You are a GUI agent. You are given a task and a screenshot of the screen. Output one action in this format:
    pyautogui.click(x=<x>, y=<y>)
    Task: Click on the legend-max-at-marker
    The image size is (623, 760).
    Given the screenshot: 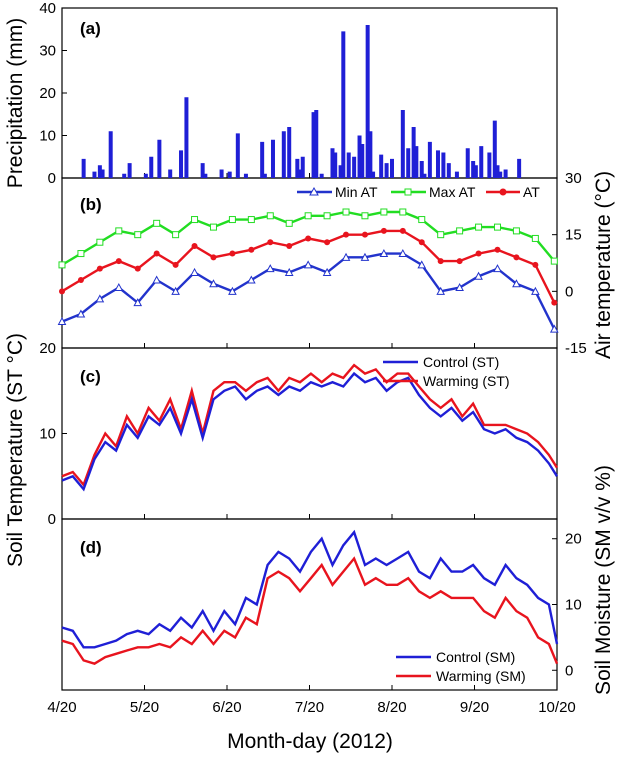 What is the action you would take?
    pyautogui.click(x=408, y=192)
    